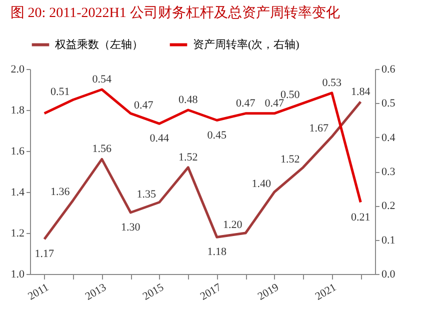 Image resolution: width=437 pixels, height=328 pixels. What do you see at coordinates (389, 240) in the screenshot?
I see `y2-tick-label: 0.1` at bounding box center [389, 240].